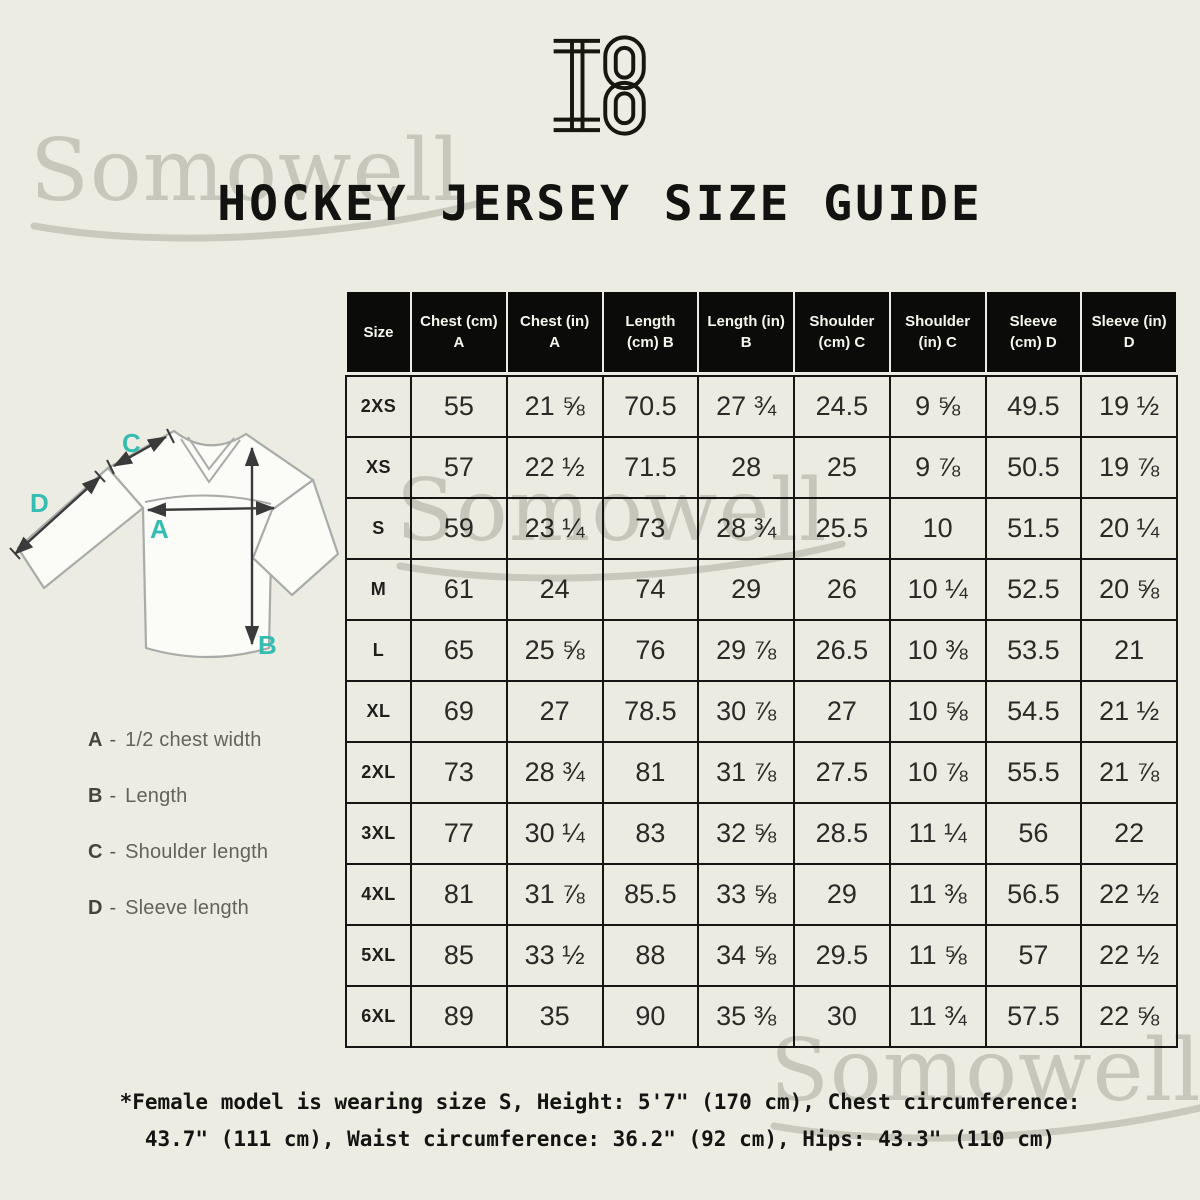 Image resolution: width=1200 pixels, height=1200 pixels. I want to click on legend-label: Shoulder length, so click(197, 851).